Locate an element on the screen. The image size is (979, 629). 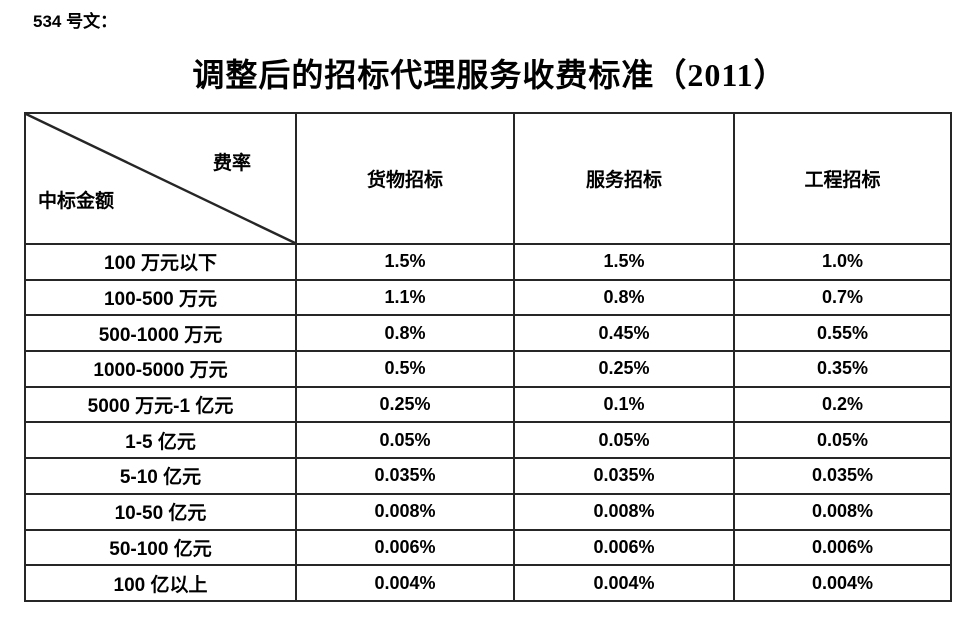
corner-header-cell: 费率 中标金额 is located at coordinates (160, 178).